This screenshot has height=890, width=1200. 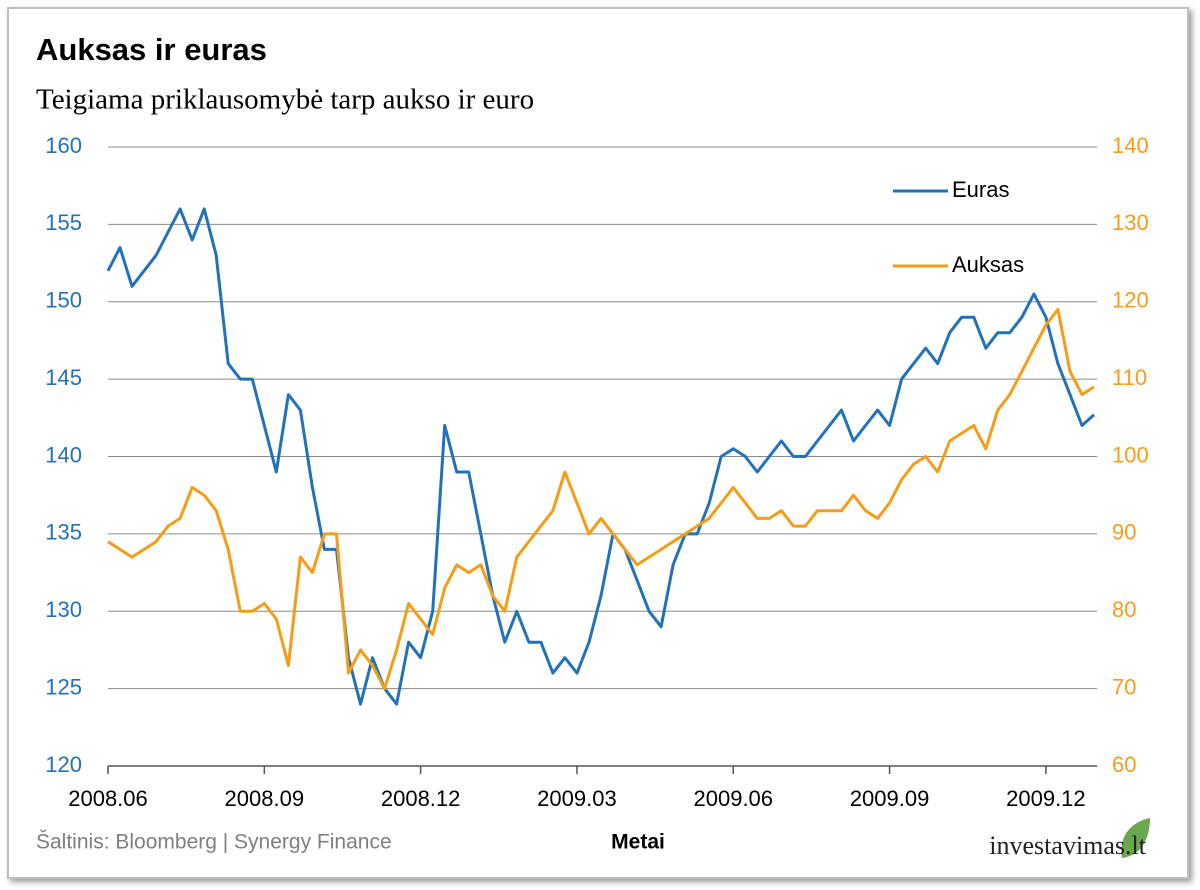 What do you see at coordinates (63, 532) in the screenshot?
I see `y-tick-label: 135` at bounding box center [63, 532].